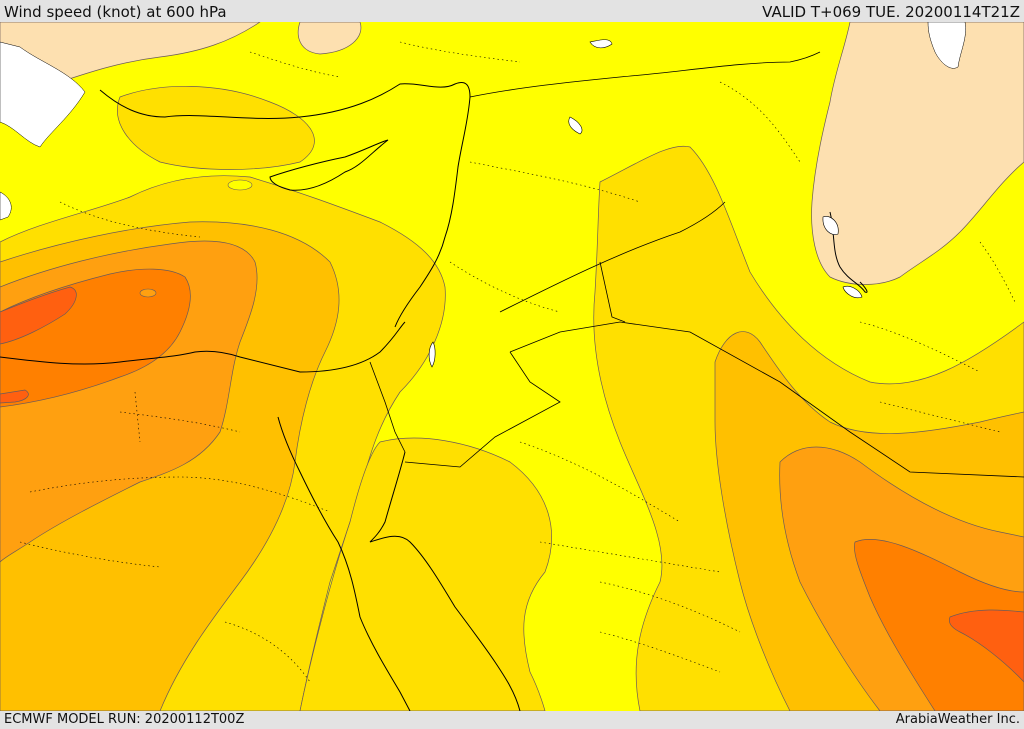 The image size is (1024, 729). What do you see at coordinates (425, 574) in the screenshot?
I see `band-gold-south` at bounding box center [425, 574].